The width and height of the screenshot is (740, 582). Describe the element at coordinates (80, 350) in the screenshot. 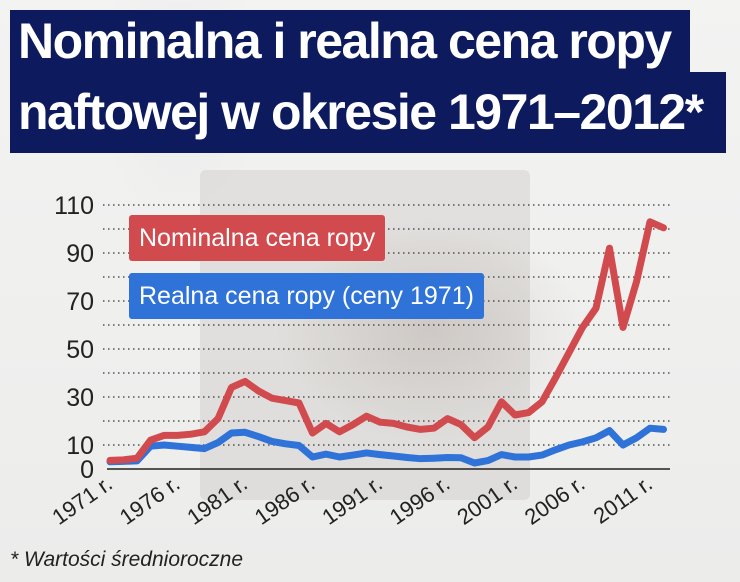

I see `y-tick-label: 50` at that location.